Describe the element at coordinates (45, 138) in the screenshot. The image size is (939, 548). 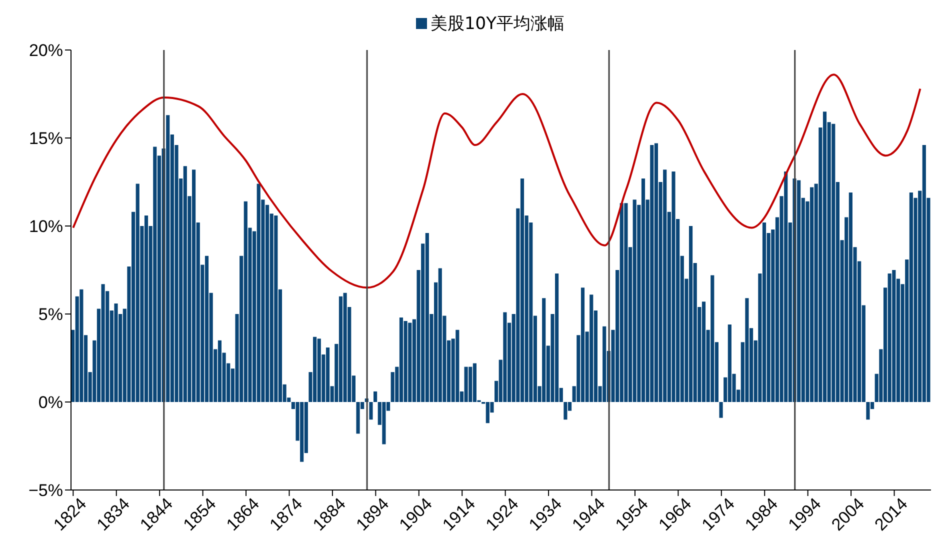
I see `y-tick-label: 15%` at that location.